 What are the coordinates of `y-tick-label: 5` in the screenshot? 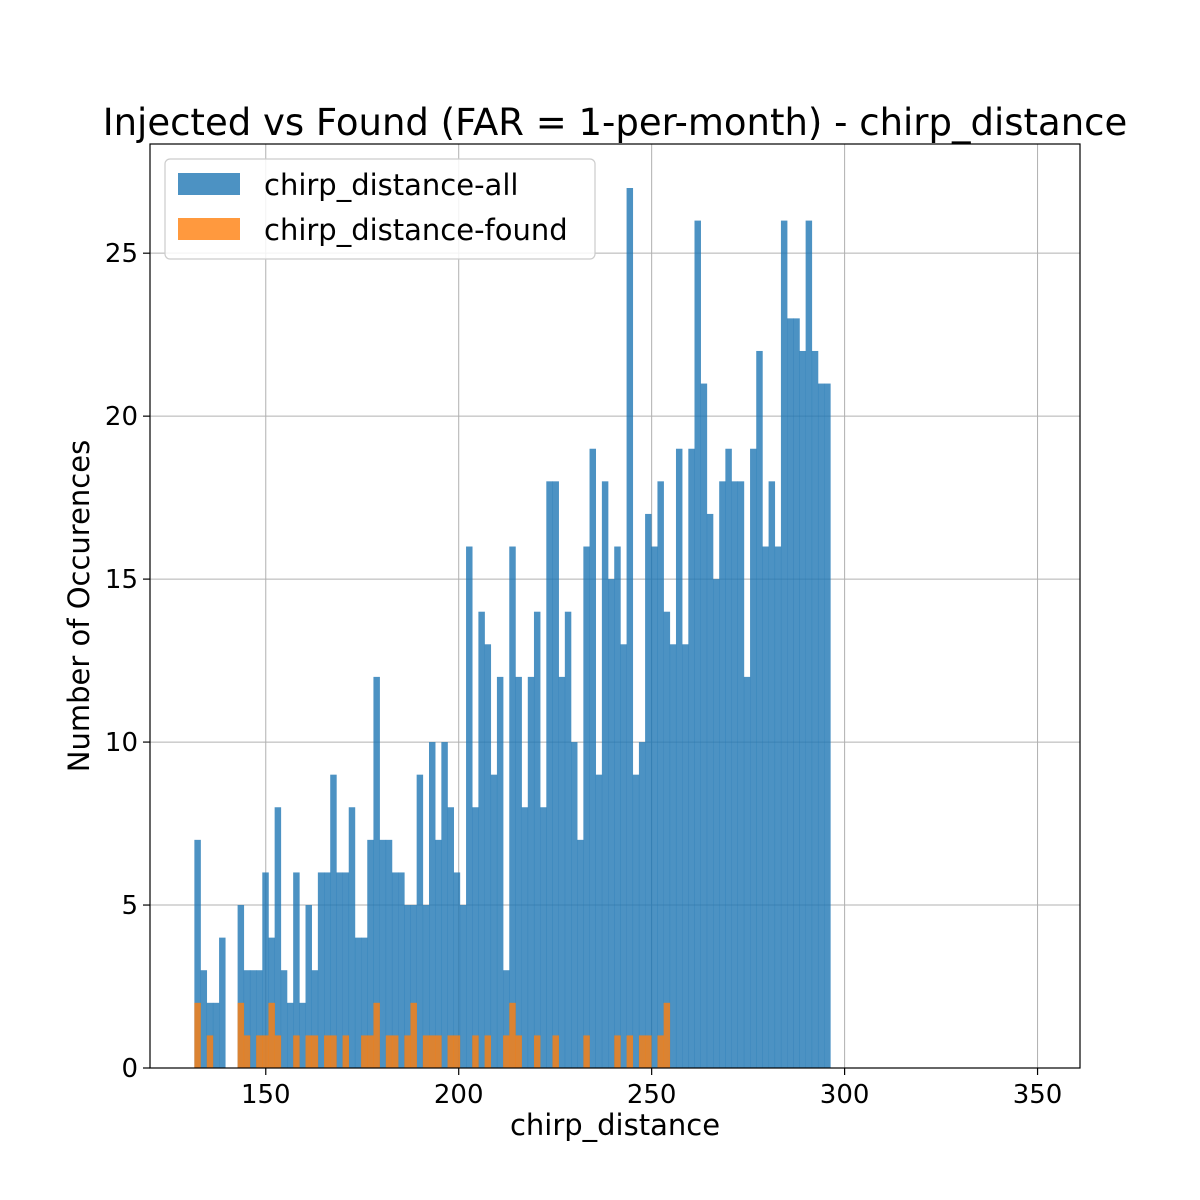 It's located at (129, 906).